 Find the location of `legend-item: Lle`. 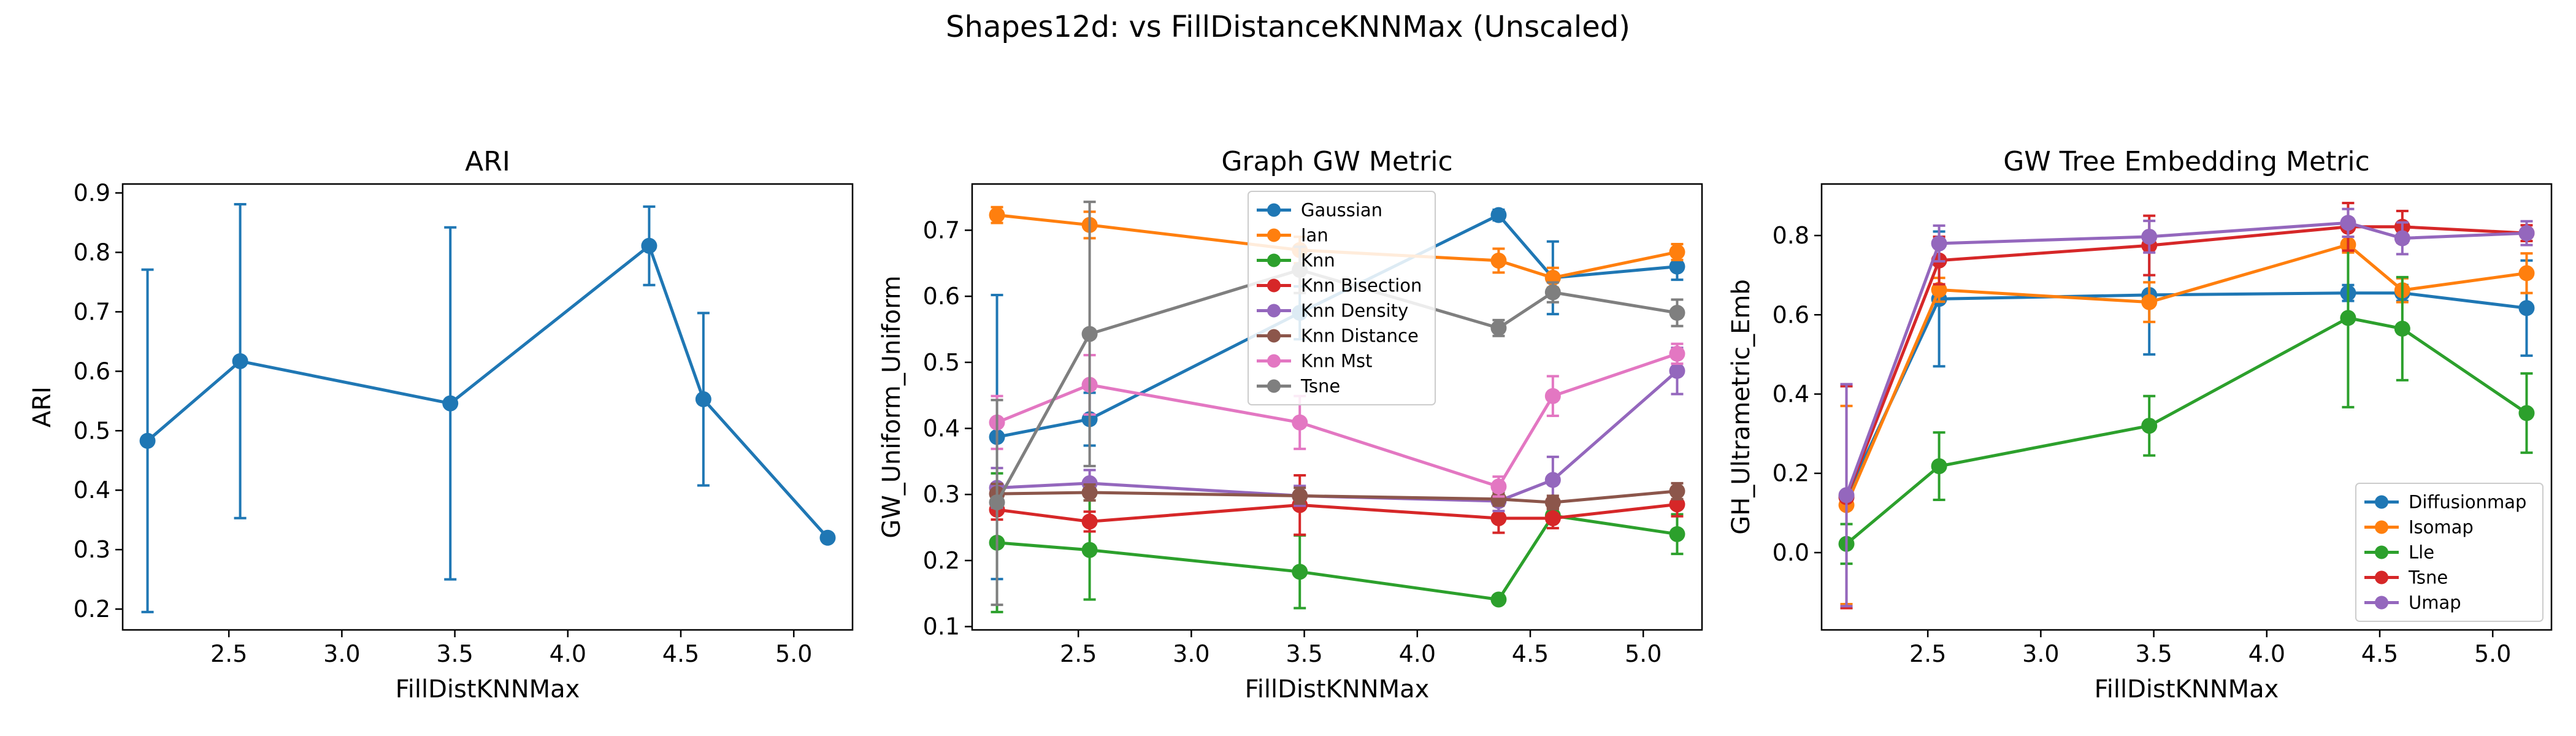

legend-item: Lle is located at coordinates (2399, 552).